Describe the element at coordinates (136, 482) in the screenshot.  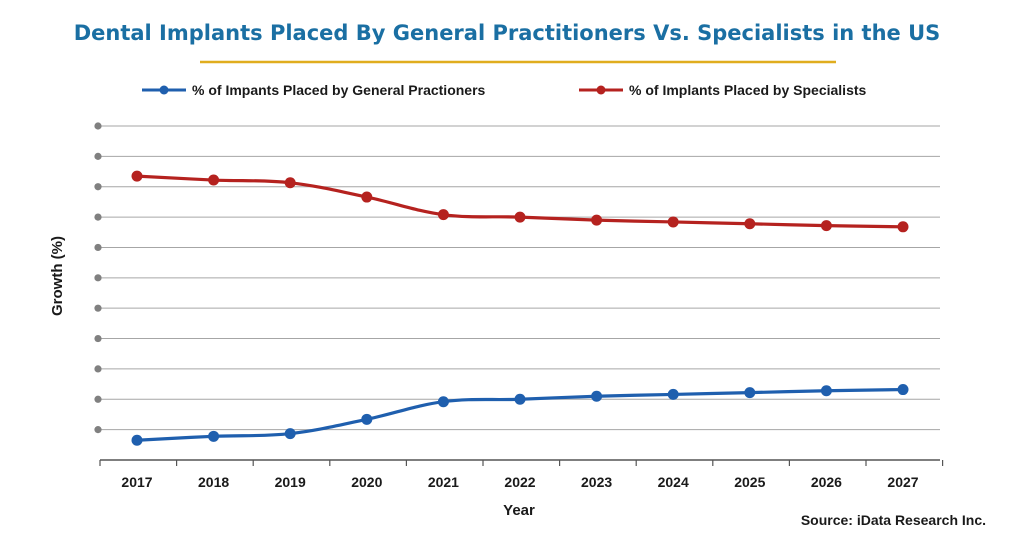
I see `x-tick-label: 2017` at that location.